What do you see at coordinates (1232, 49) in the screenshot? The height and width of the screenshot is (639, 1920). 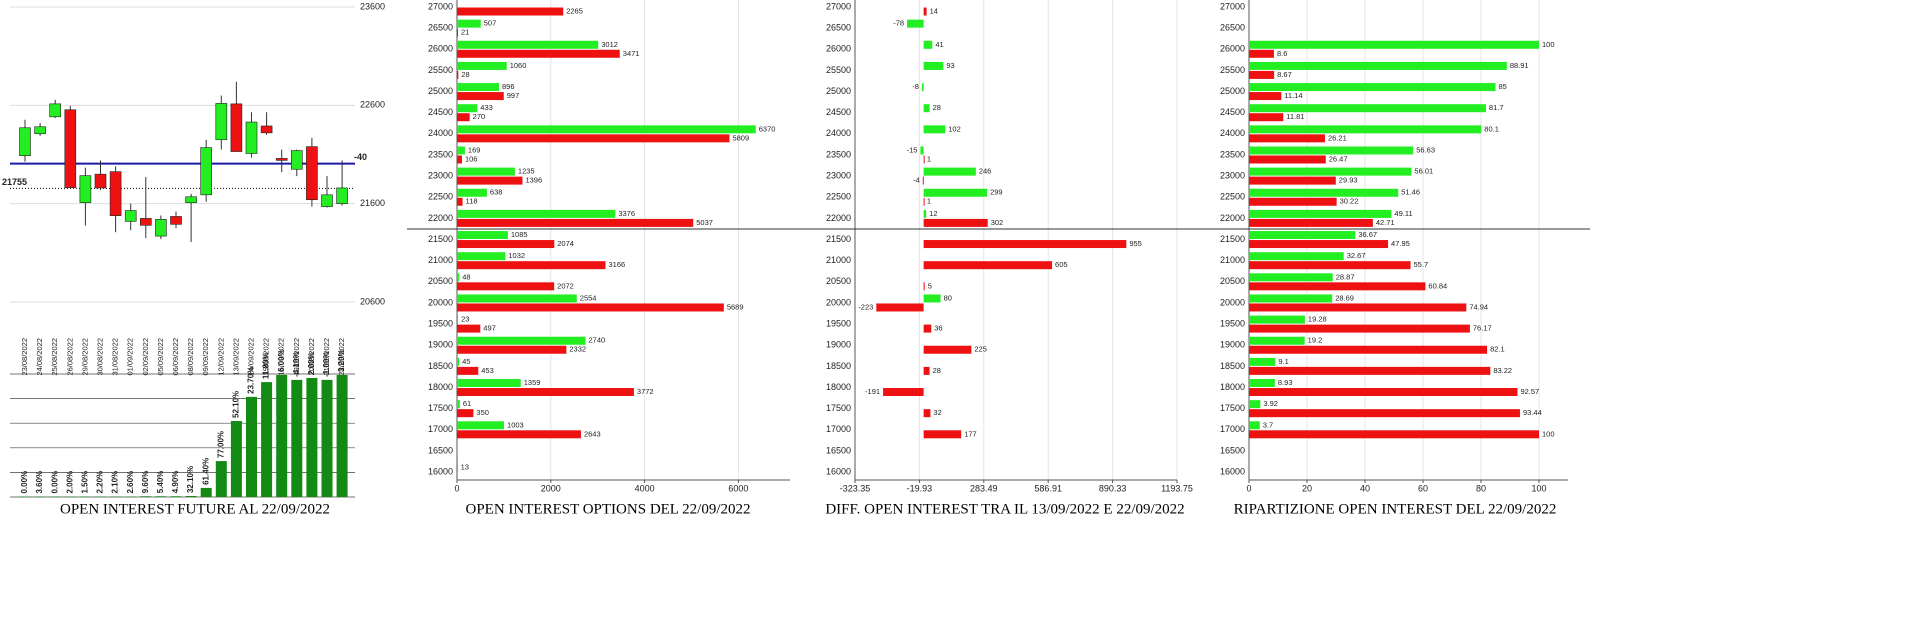 I see `category-label: 26000` at bounding box center [1232, 49].